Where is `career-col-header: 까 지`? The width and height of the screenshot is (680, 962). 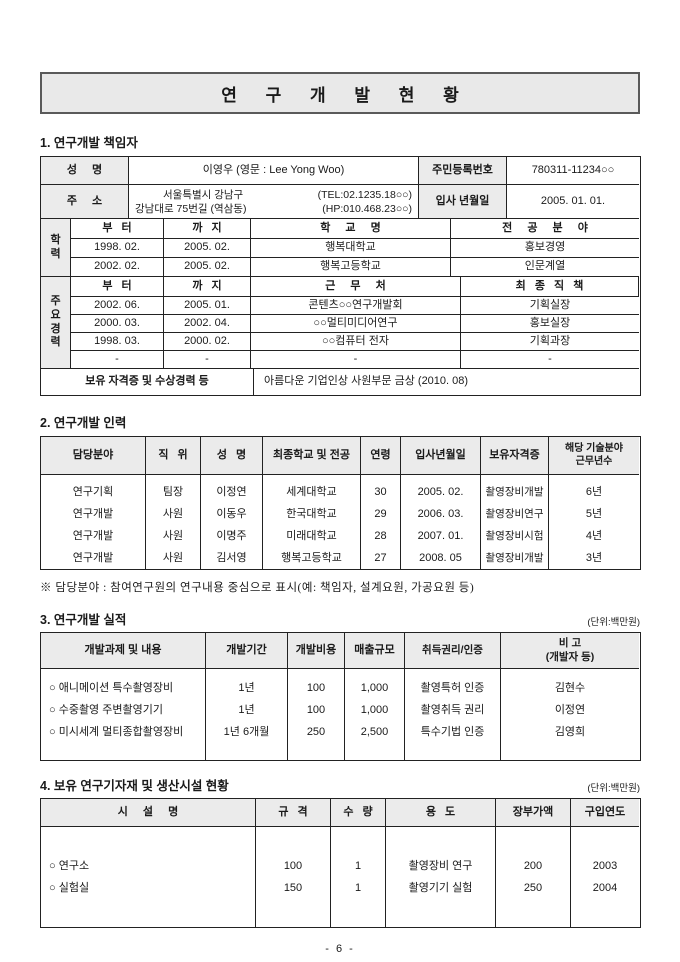
career-col-header: 까 지 is located at coordinates (207, 287).